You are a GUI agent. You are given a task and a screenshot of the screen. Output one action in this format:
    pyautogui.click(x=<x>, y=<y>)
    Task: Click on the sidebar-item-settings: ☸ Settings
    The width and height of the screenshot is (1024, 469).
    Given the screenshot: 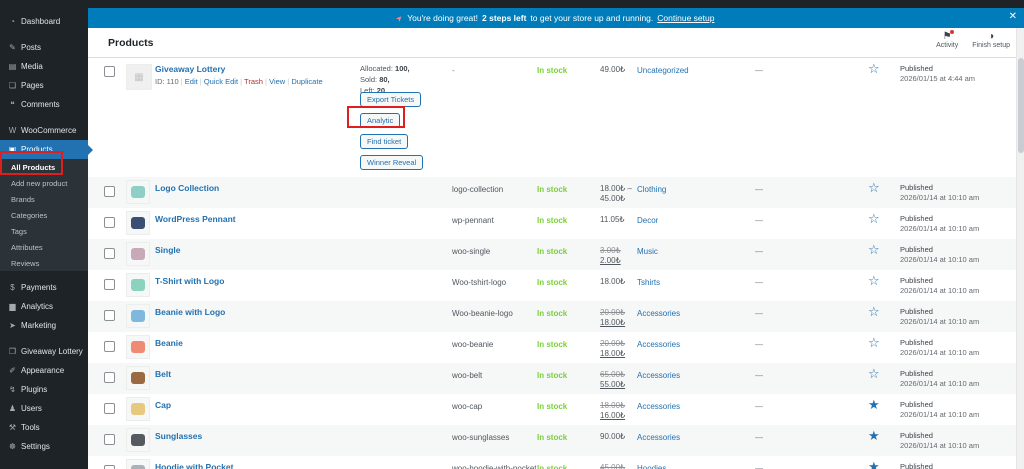 What is the action you would take?
    pyautogui.click(x=44, y=446)
    